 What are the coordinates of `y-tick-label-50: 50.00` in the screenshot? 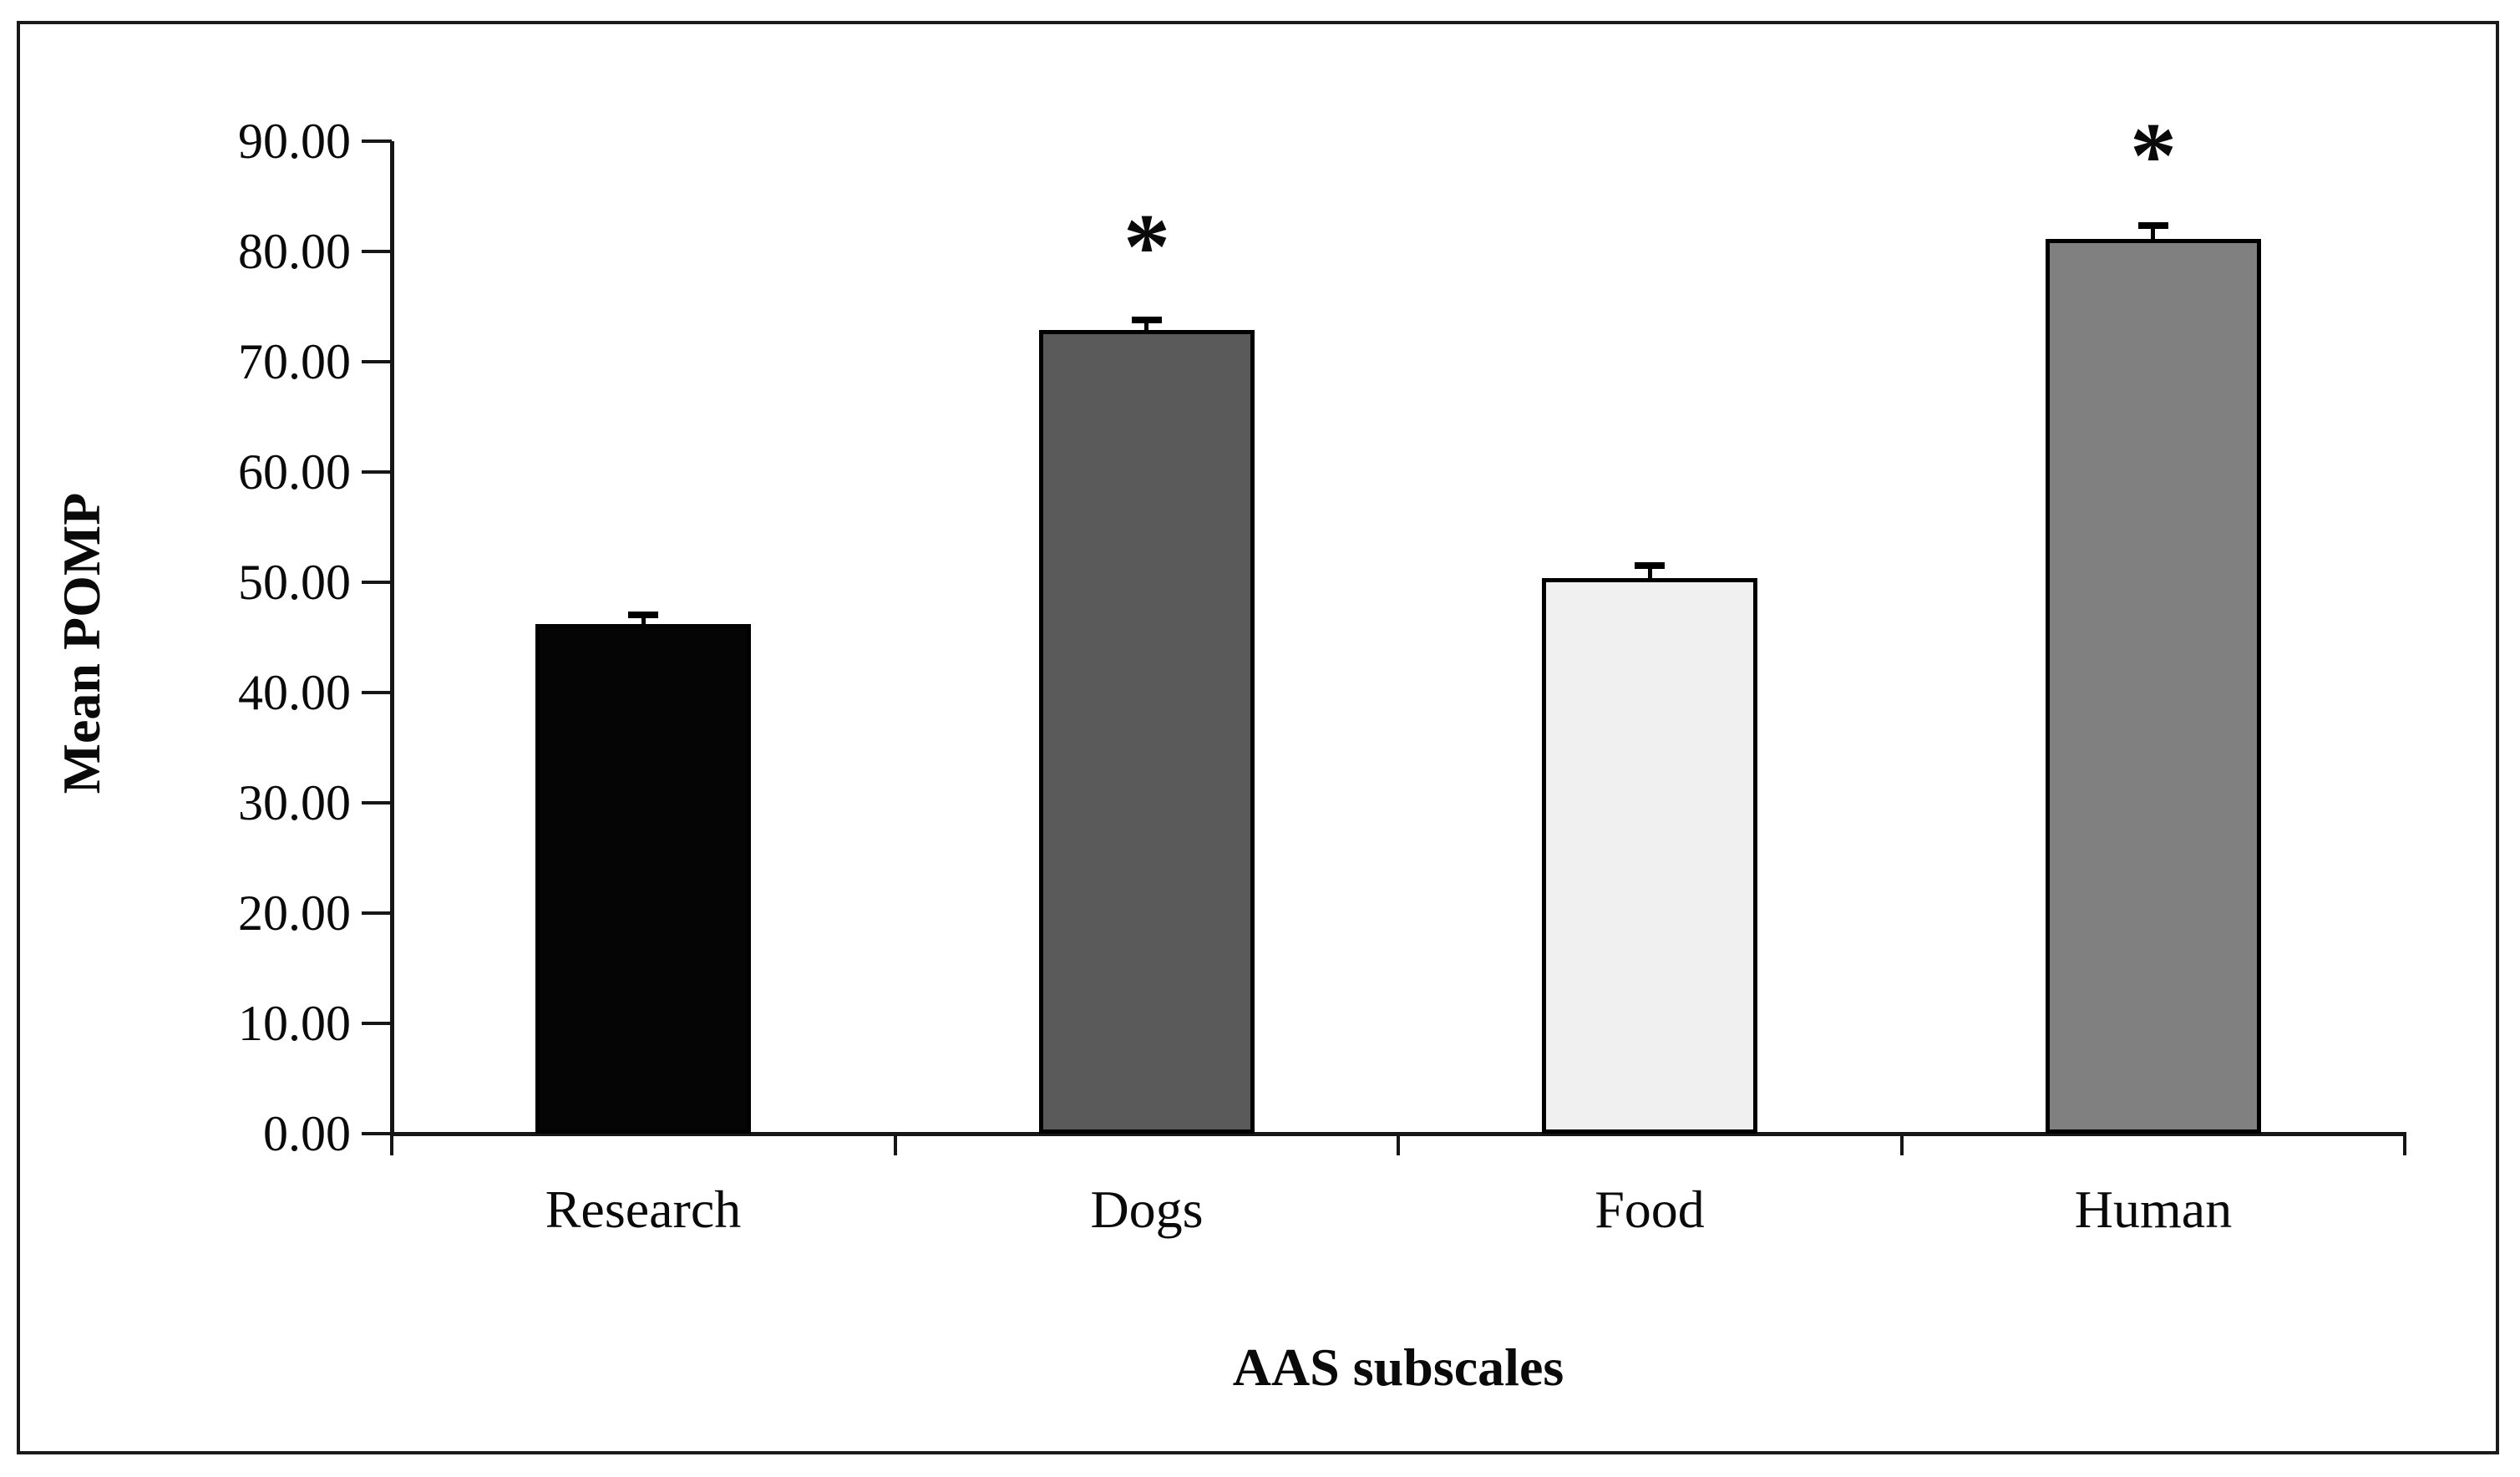 It's located at (294, 582).